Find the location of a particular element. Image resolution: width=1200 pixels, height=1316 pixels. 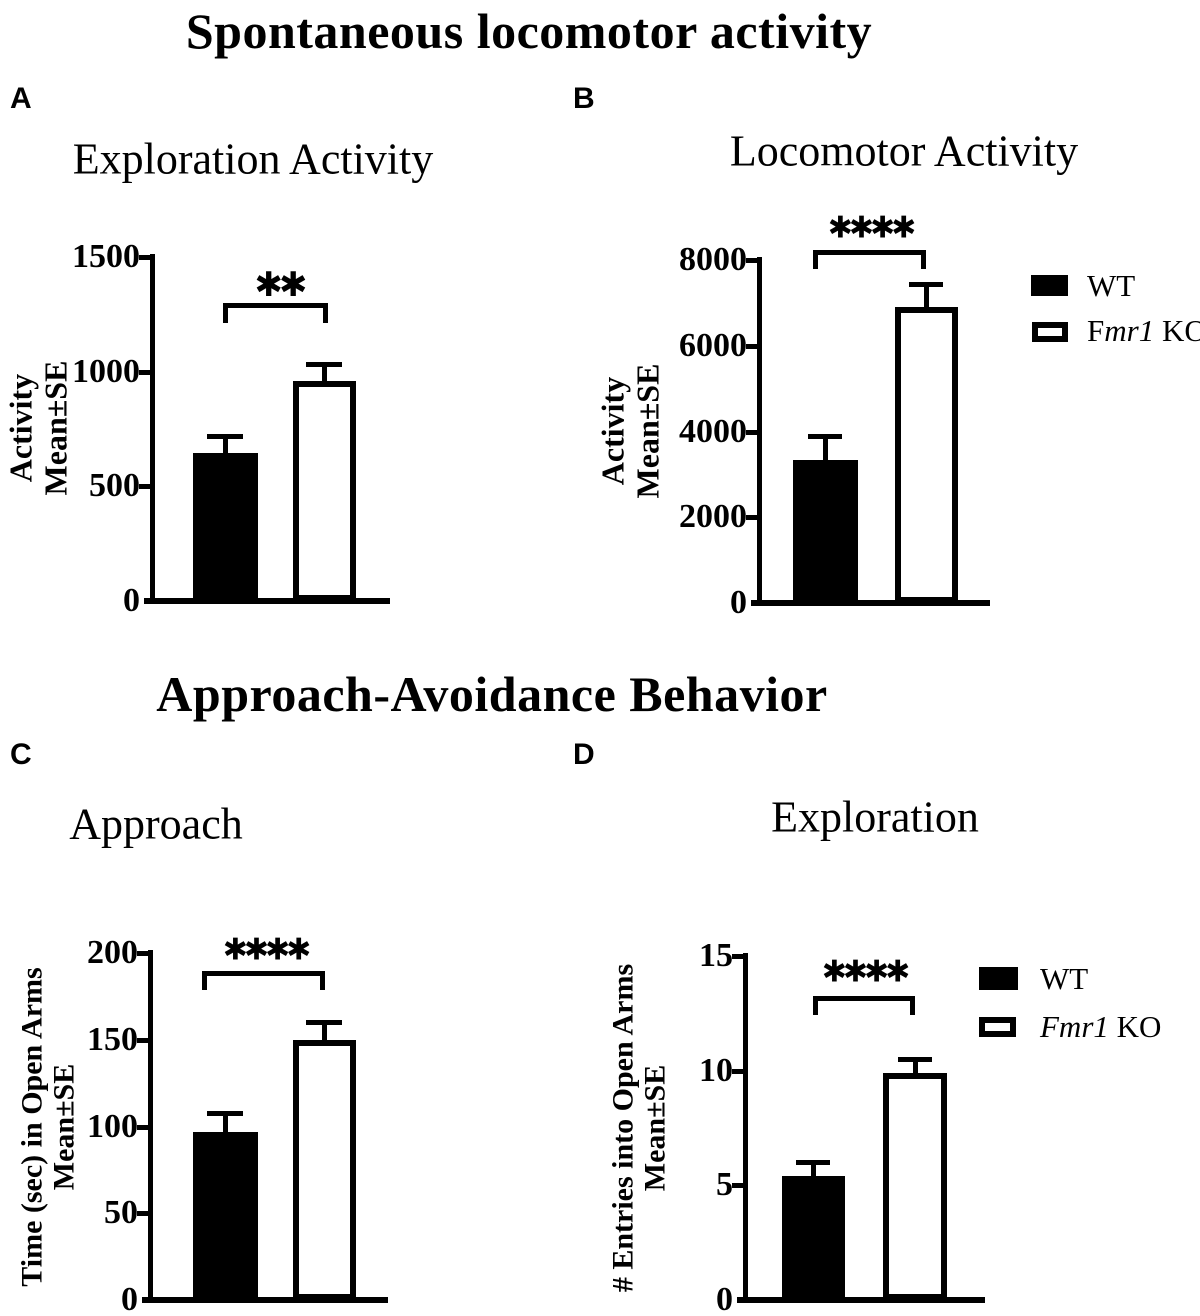

panel-b-error-bar-cap-wt is located at coordinates (825, 436).